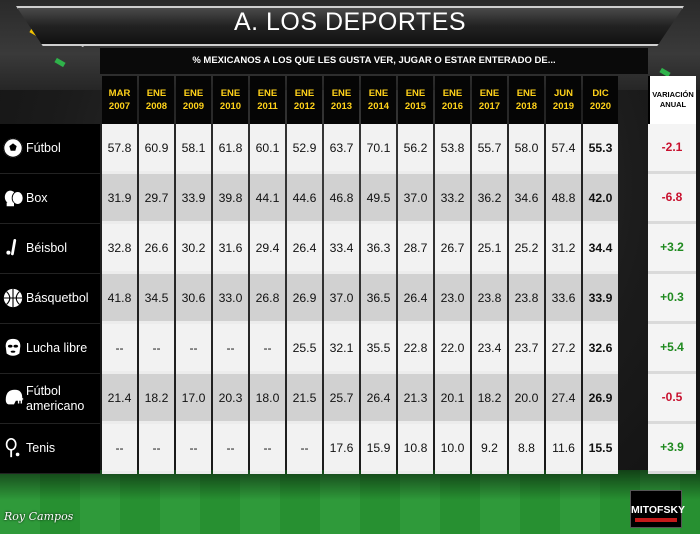 This screenshot has height=534, width=700. I want to click on table-cell: 20.0, so click(526, 399).